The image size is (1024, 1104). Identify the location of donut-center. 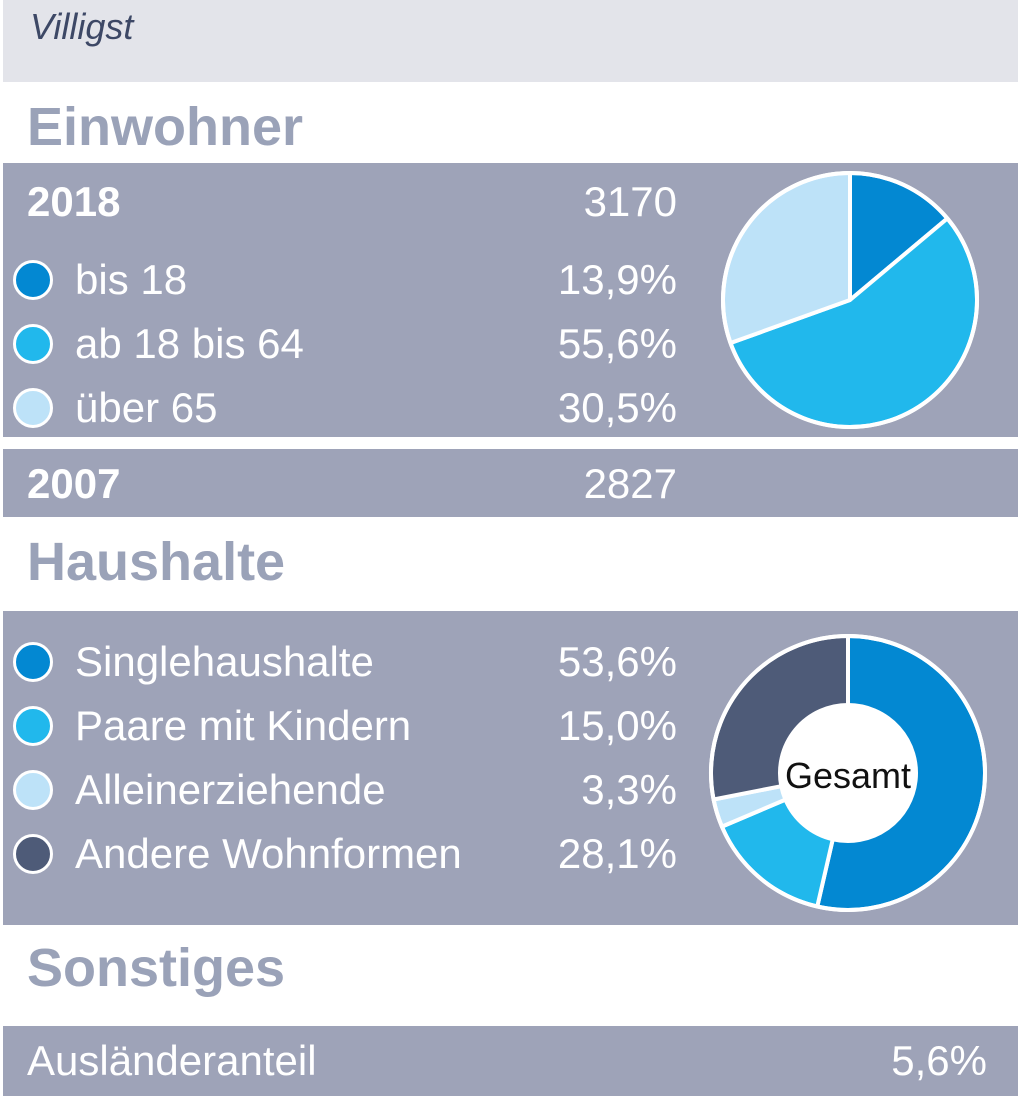
(848, 773).